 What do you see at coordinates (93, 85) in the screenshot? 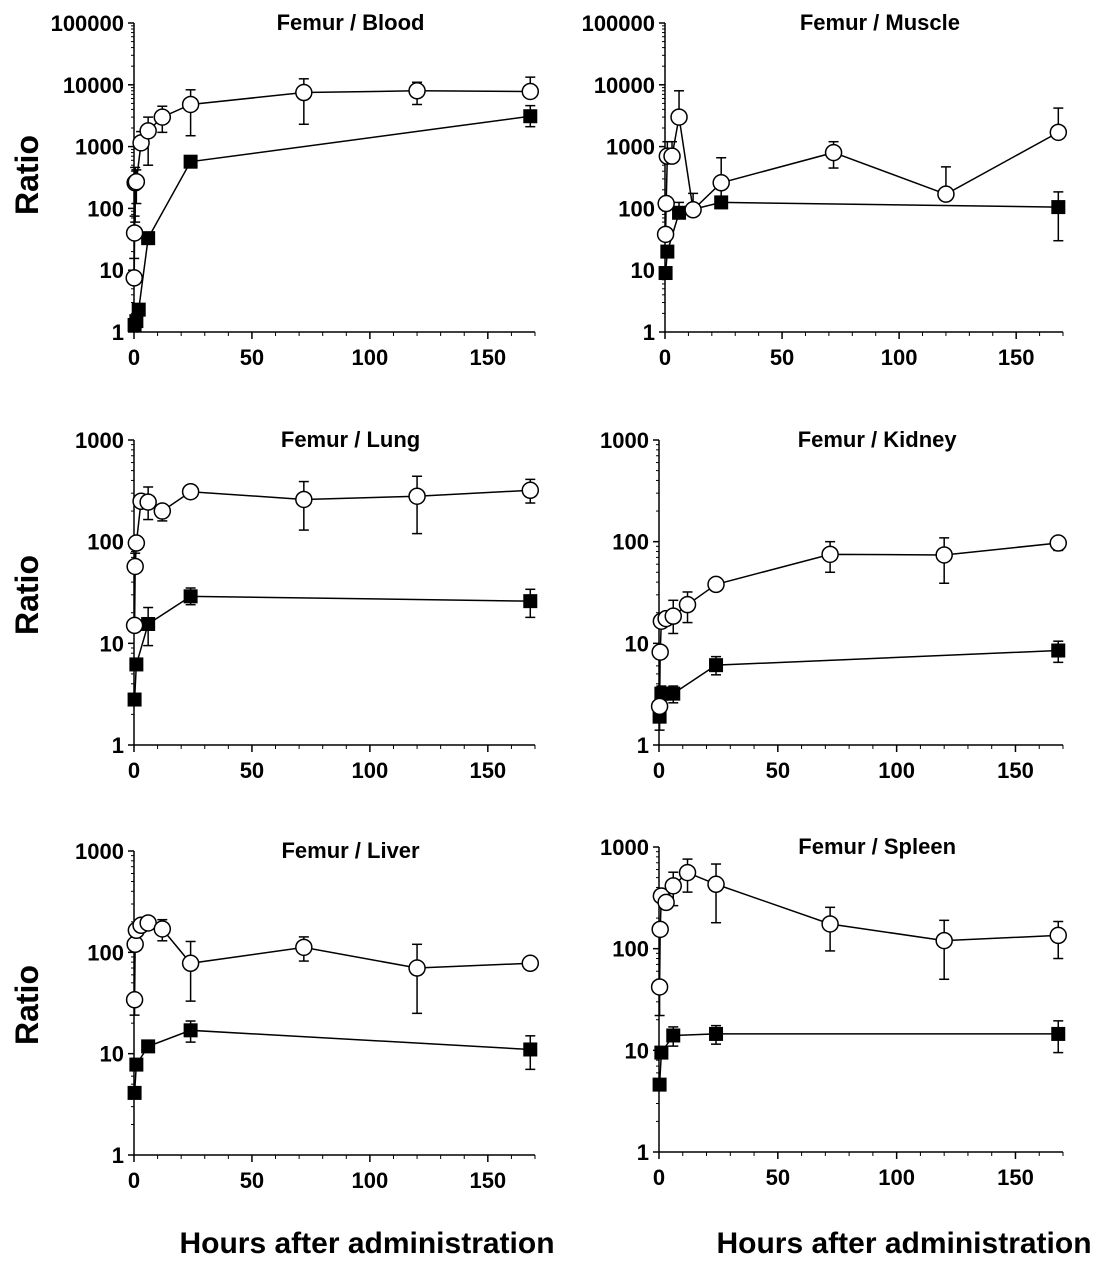
I see `y-tick-label: 10000` at bounding box center [93, 85].